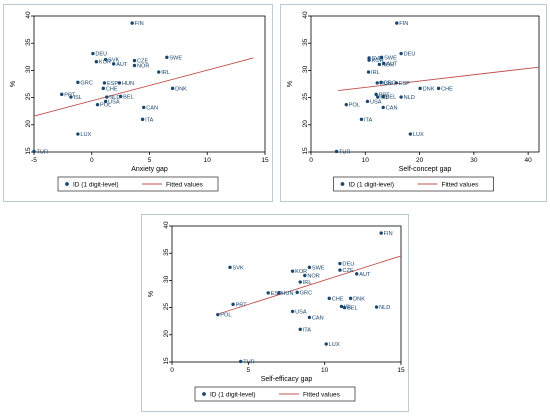  I want to click on point-label: GRC, so click(306, 293).